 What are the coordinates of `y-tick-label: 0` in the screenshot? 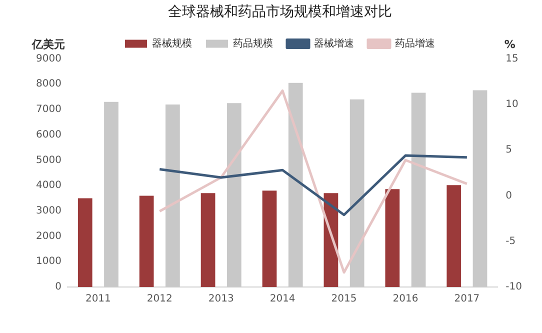 It's located at (58, 287).